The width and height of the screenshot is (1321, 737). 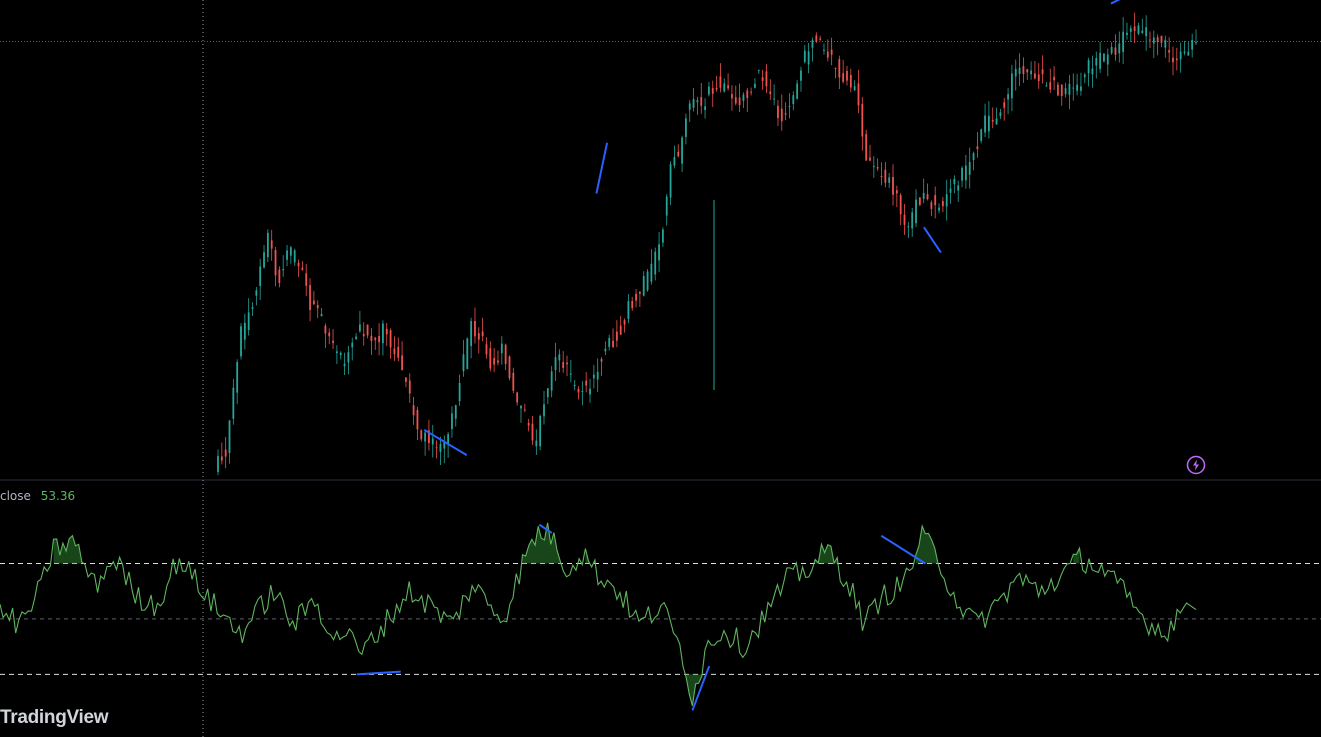 I want to click on lightning-bolt-icon, so click(x=1196, y=465).